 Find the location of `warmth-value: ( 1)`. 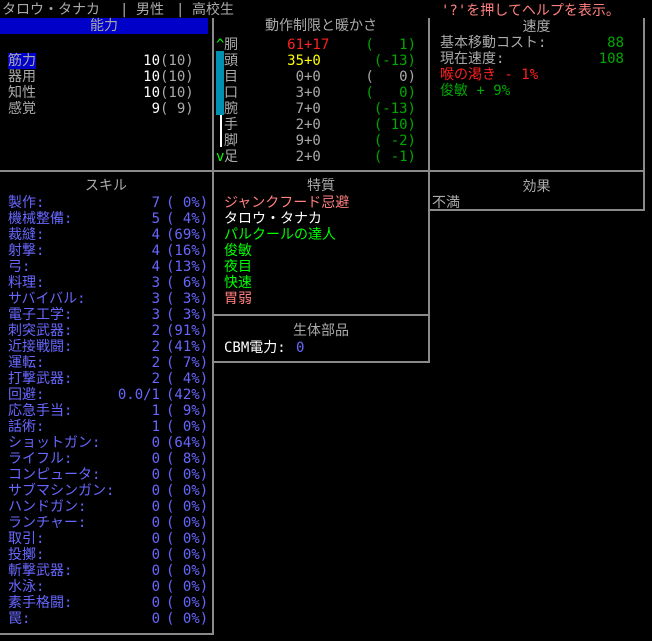

warmth-value: ( 1) is located at coordinates (390, 45).